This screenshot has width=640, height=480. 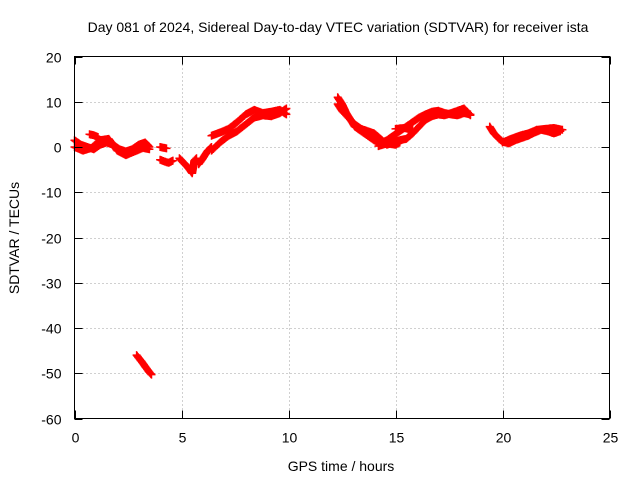 What do you see at coordinates (76, 438) in the screenshot?
I see `x-tick-label: 0` at bounding box center [76, 438].